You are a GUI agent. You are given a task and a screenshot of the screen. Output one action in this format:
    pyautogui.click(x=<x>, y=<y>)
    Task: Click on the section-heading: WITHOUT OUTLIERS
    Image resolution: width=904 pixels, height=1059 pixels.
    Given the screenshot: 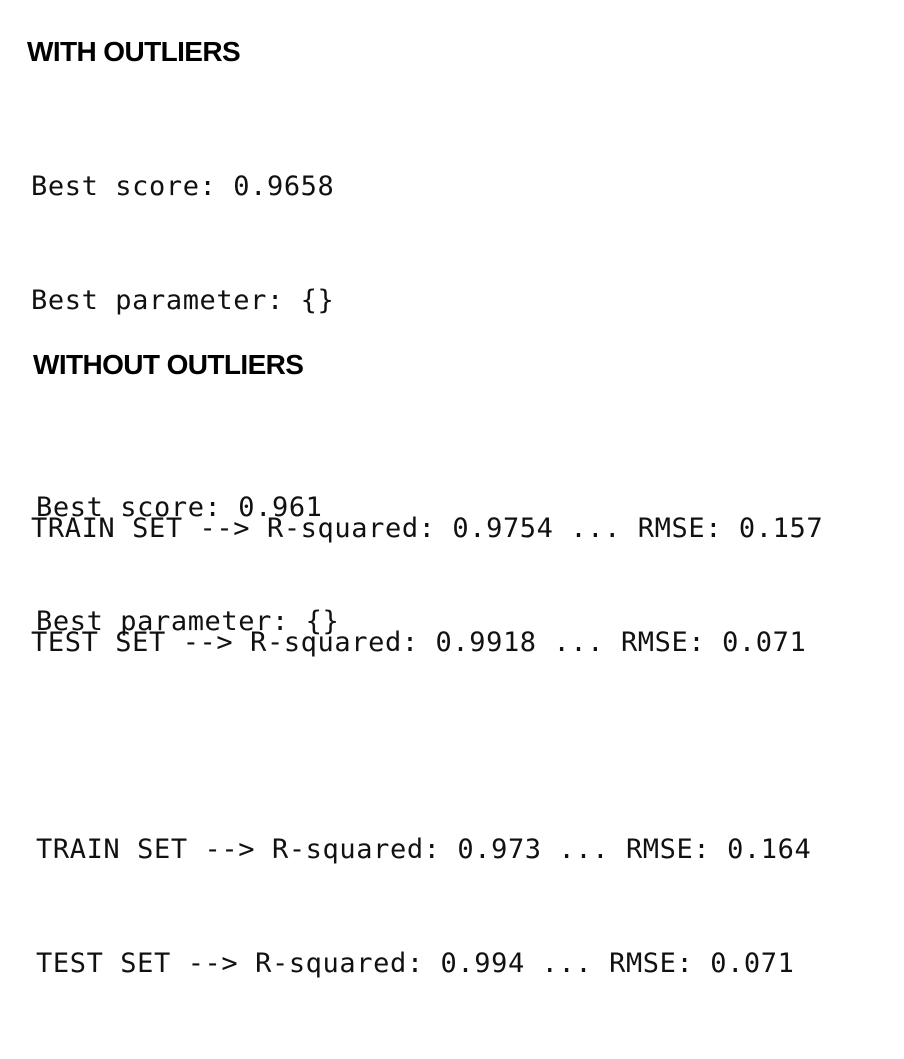 What is the action you would take?
    pyautogui.click(x=168, y=364)
    